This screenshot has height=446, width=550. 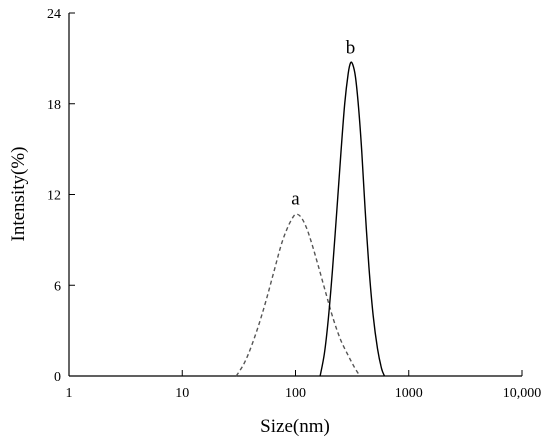 I want to click on x-tick-label: 100, so click(x=295, y=393).